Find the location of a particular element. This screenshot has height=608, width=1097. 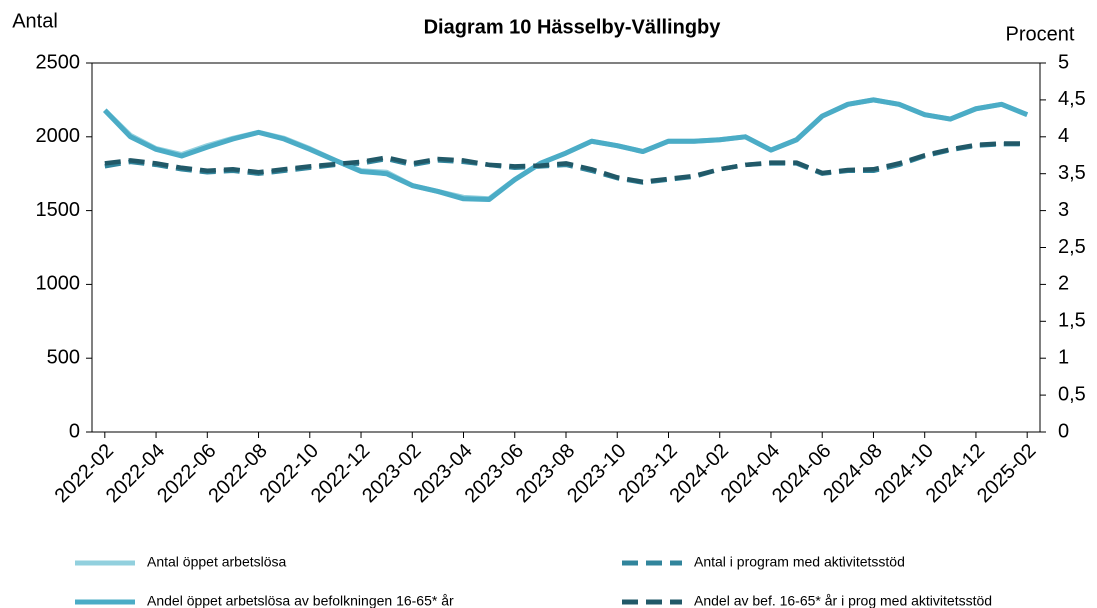

legend-label: Antal öppet arbetslösa is located at coordinates (217, 562).